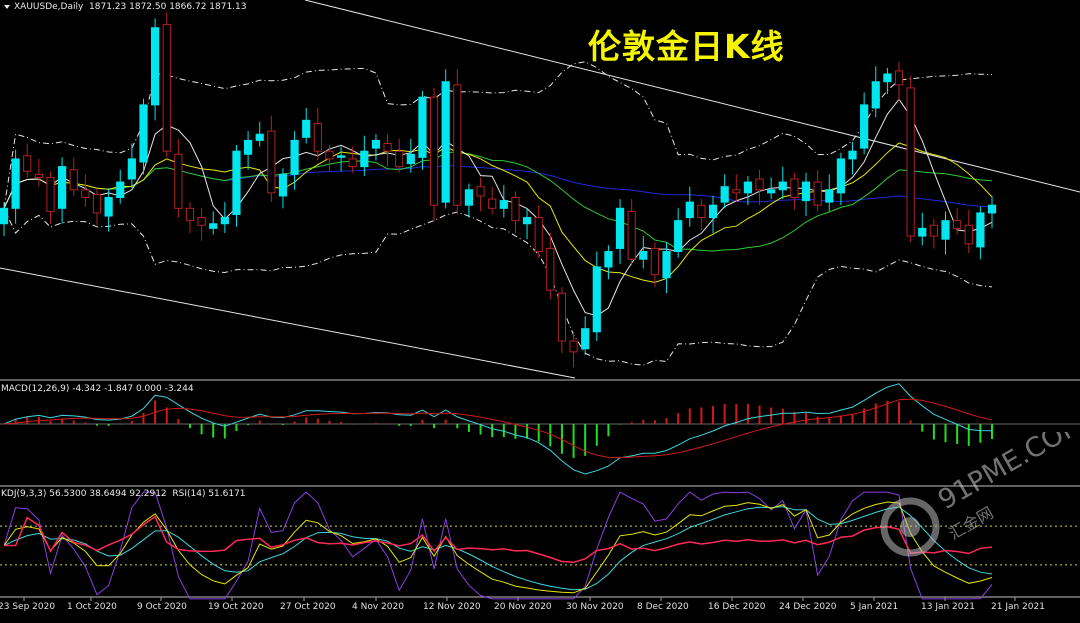  I want to click on x-axis-tick-label: 12 Nov 2020, so click(452, 607).